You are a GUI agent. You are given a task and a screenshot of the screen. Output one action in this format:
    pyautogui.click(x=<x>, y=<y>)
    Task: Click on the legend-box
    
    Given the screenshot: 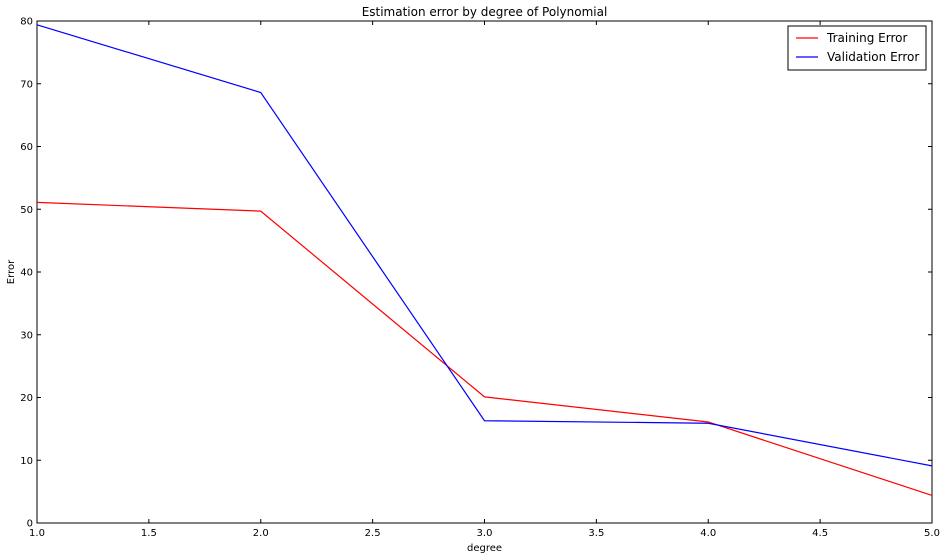 What is the action you would take?
    pyautogui.click(x=857, y=48)
    